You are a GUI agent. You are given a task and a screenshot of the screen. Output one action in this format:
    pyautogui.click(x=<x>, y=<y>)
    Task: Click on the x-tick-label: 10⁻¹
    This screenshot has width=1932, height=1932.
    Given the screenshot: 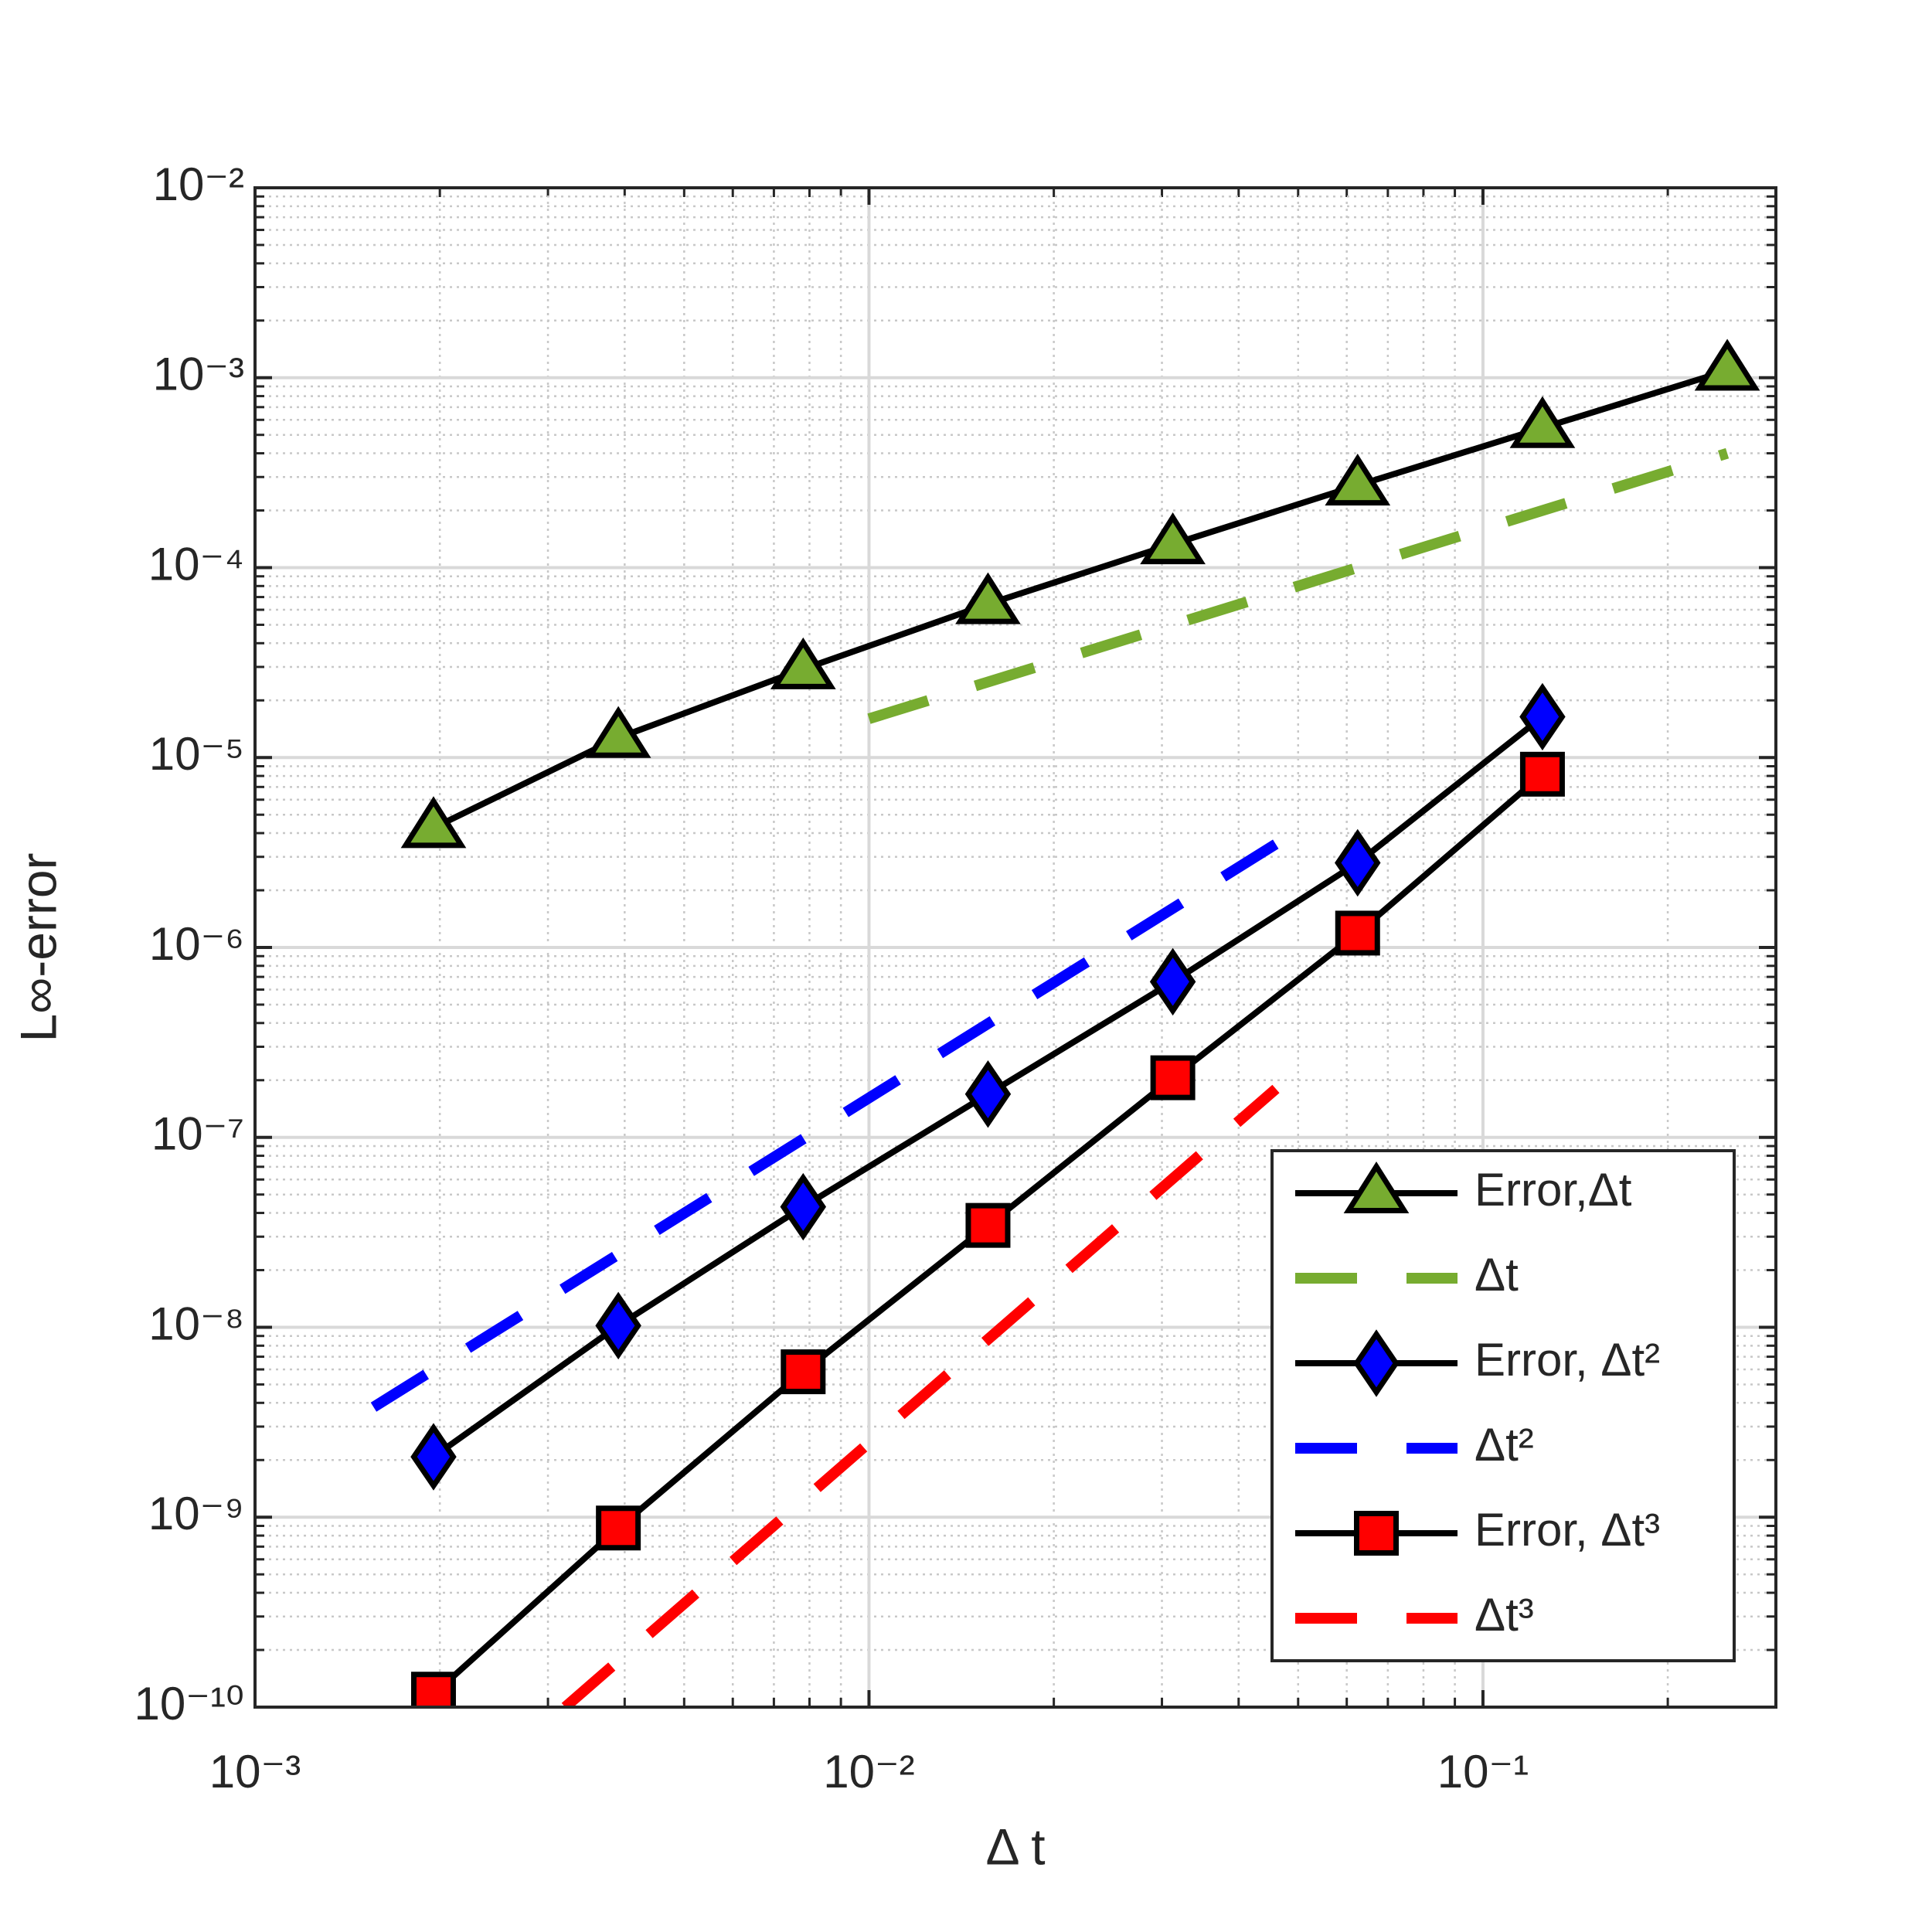 What is the action you would take?
    pyautogui.click(x=1483, y=1772)
    